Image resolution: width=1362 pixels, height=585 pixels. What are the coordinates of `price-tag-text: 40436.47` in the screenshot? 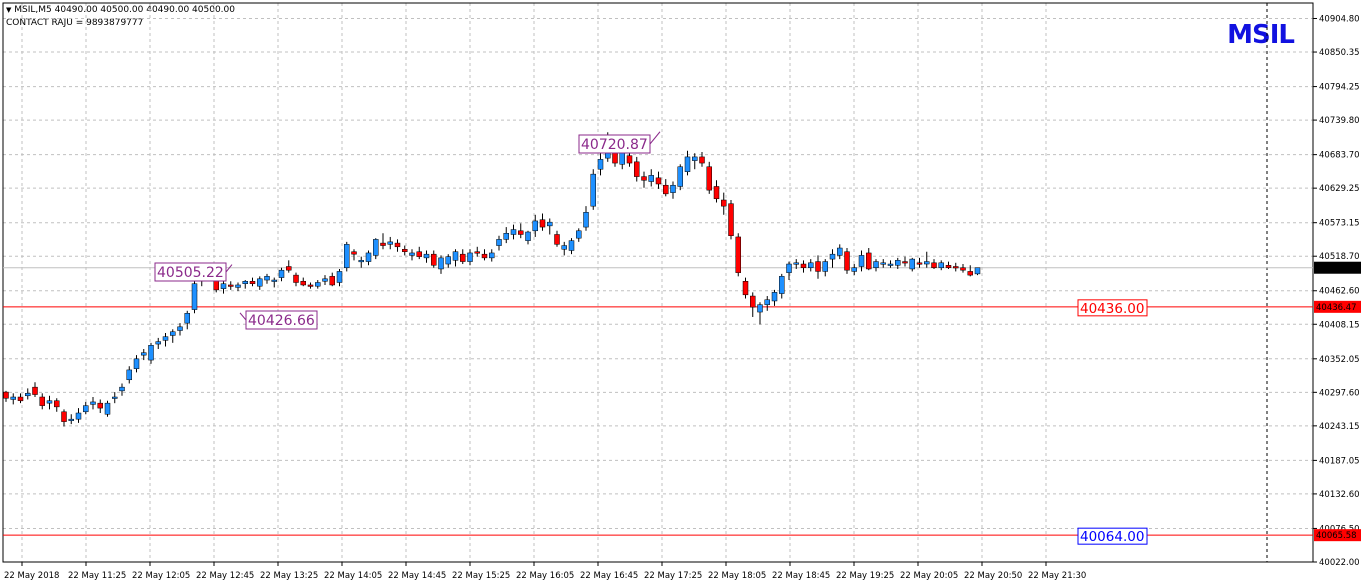 It's located at (1336, 308).